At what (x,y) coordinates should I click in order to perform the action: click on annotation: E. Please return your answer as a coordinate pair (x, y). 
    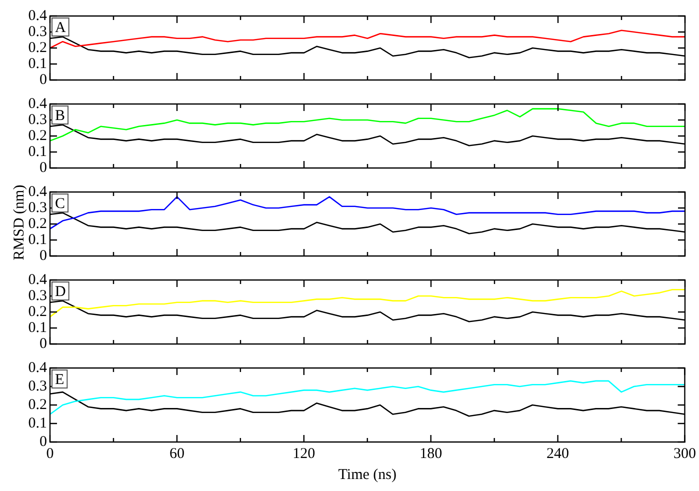
    Looking at the image, I should click on (59, 380).